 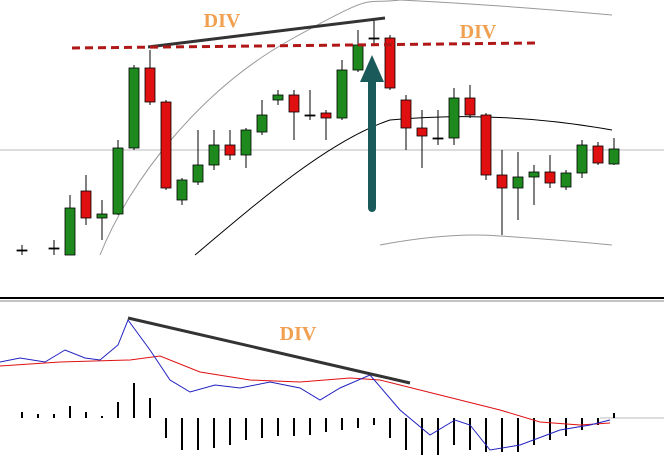 What do you see at coordinates (303, 45) in the screenshot?
I see `resistance-line` at bounding box center [303, 45].